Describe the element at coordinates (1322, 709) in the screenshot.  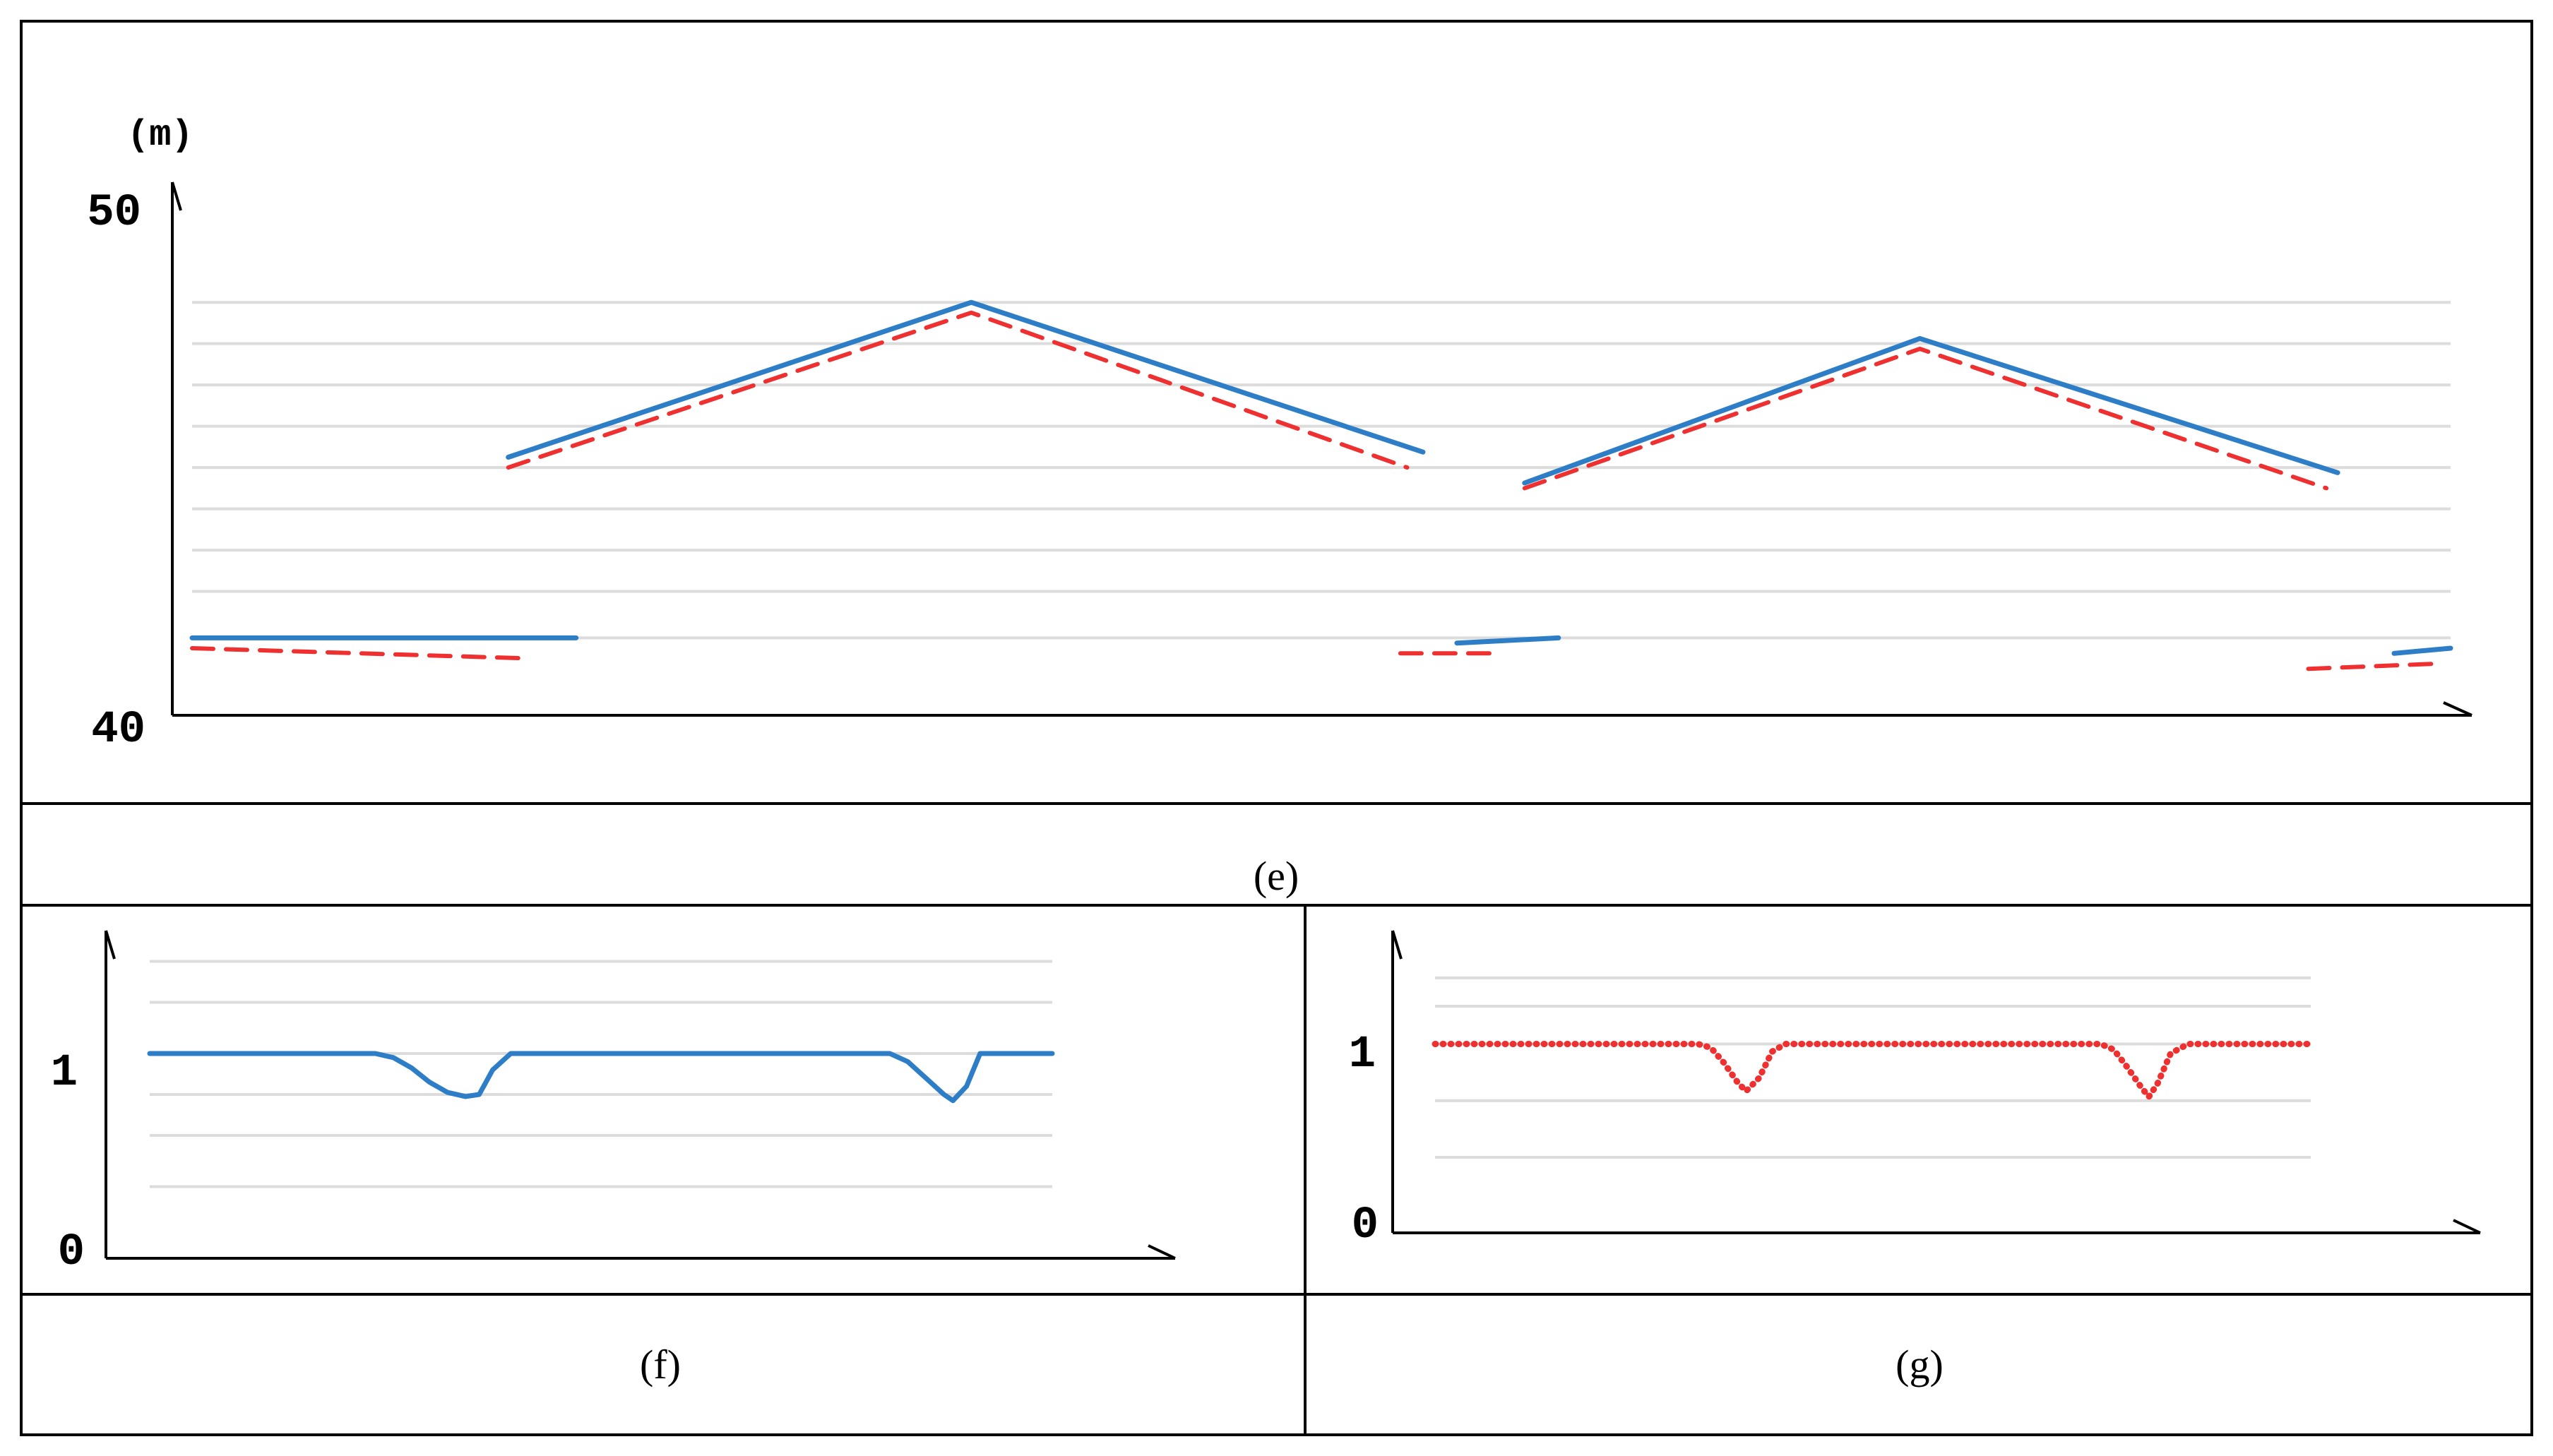
I see `chart-e-x-axis` at that location.